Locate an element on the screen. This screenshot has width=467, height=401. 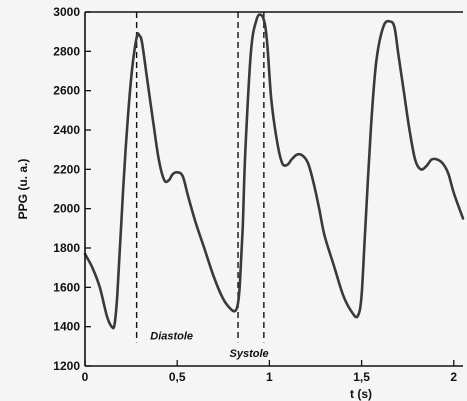
x-tick-label: 0 is located at coordinates (85, 377).